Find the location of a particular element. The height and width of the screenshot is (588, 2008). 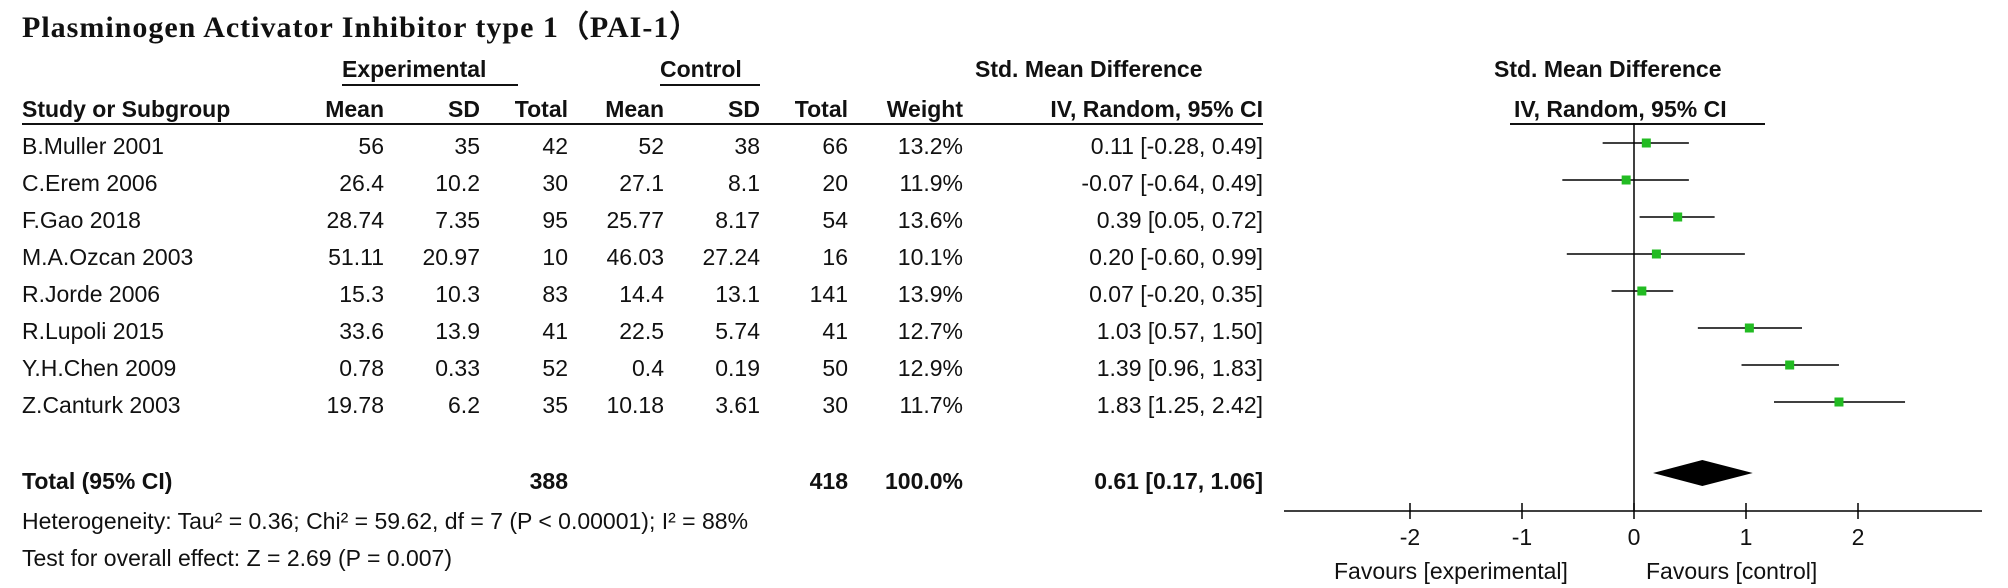

header-smd-plot: Std. Mean Difference is located at coordinates (1608, 69).